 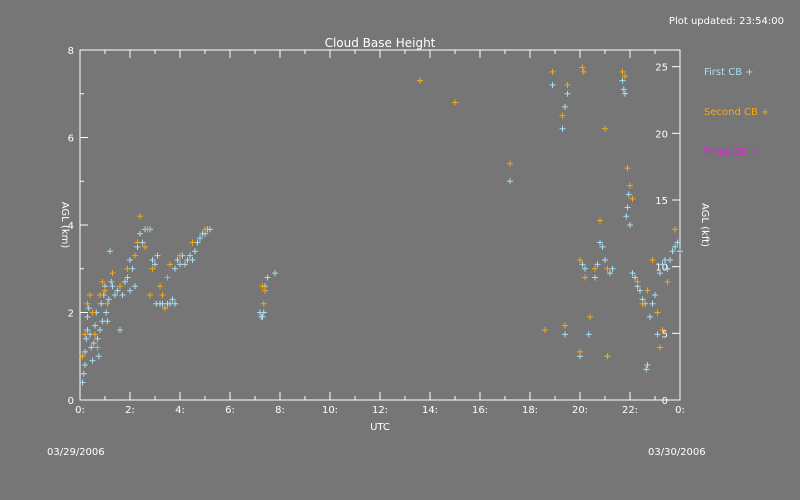 What do you see at coordinates (680, 410) in the screenshot?
I see `x-tick-label: 0:` at bounding box center [680, 410].